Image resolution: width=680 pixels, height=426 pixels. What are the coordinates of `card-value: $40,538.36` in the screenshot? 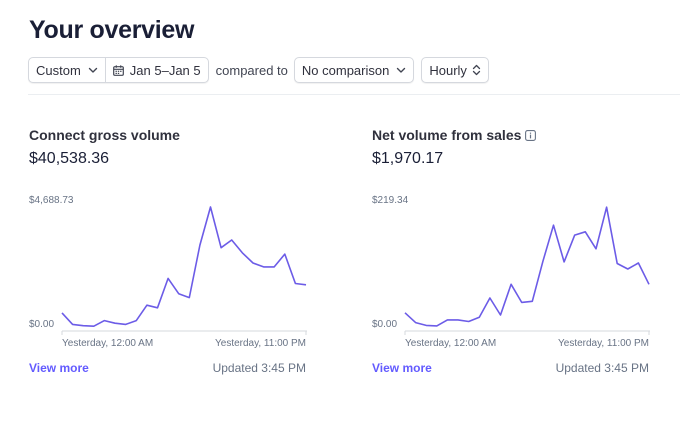 It's located at (69, 158).